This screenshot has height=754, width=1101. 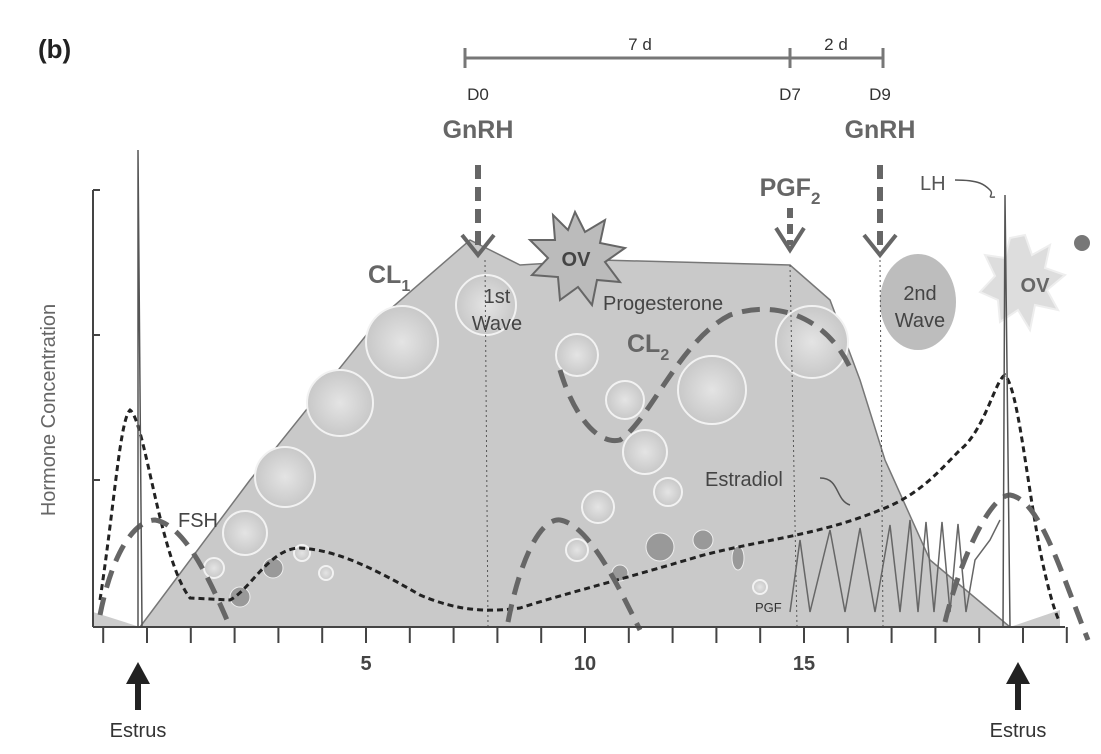 I want to click on wave-label: 1st, so click(x=497, y=297).